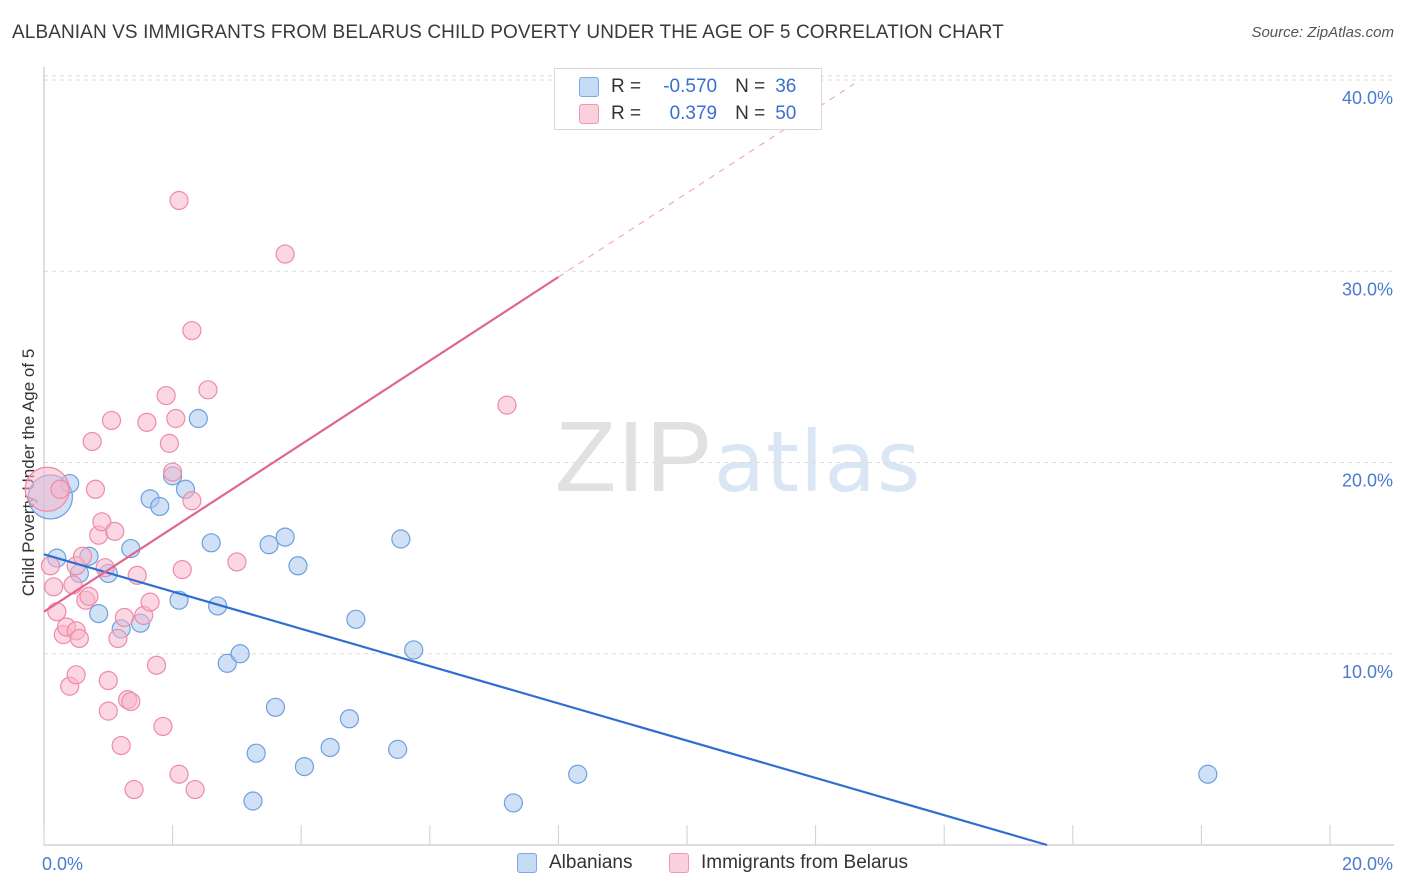  Describe the element at coordinates (527, 863) in the screenshot. I see `legend-swatch-albanians` at that location.